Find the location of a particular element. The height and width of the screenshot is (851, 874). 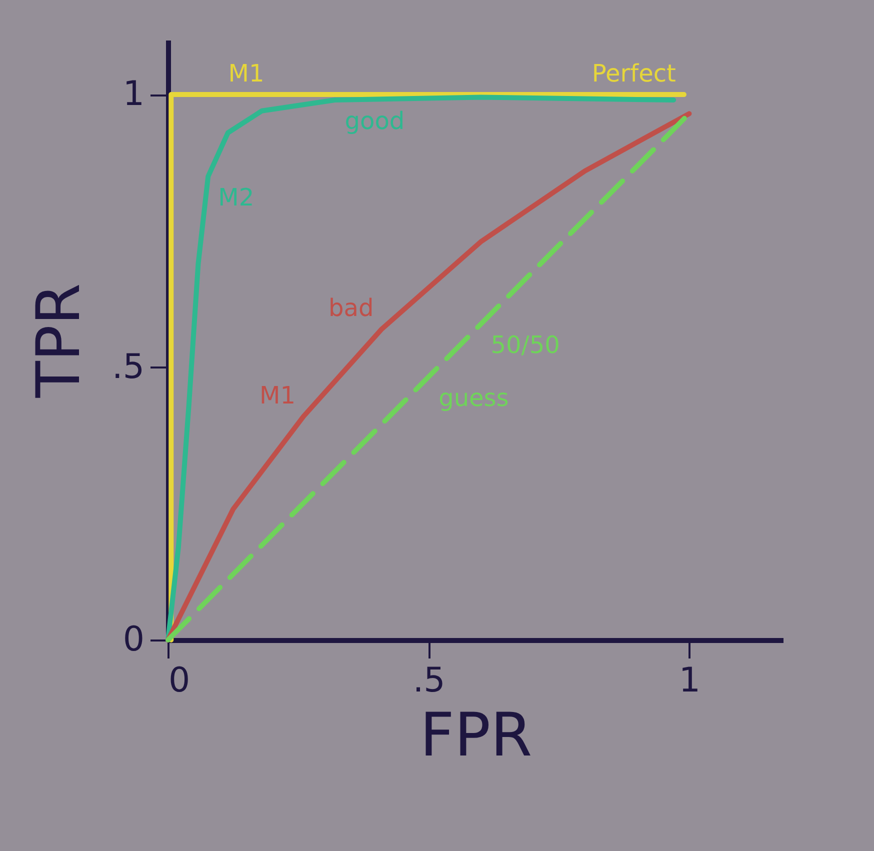

annotation: good is located at coordinates (374, 121).